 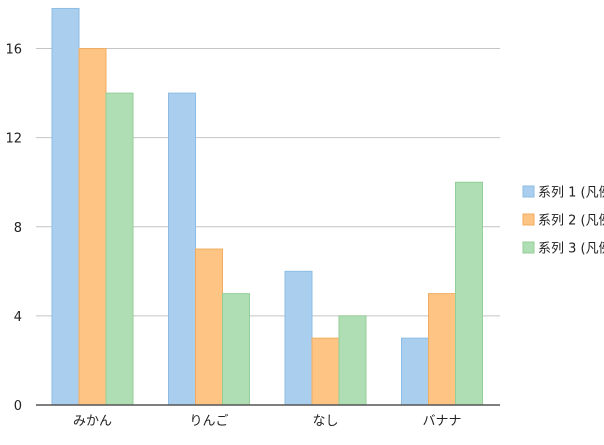 What do you see at coordinates (441, 421) in the screenshot?
I see `x-tick-label: バナナ` at bounding box center [441, 421].